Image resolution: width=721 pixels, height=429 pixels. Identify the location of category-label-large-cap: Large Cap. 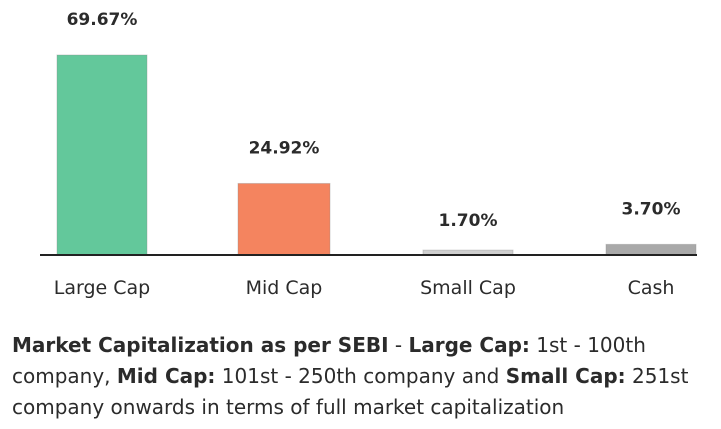
(102, 288).